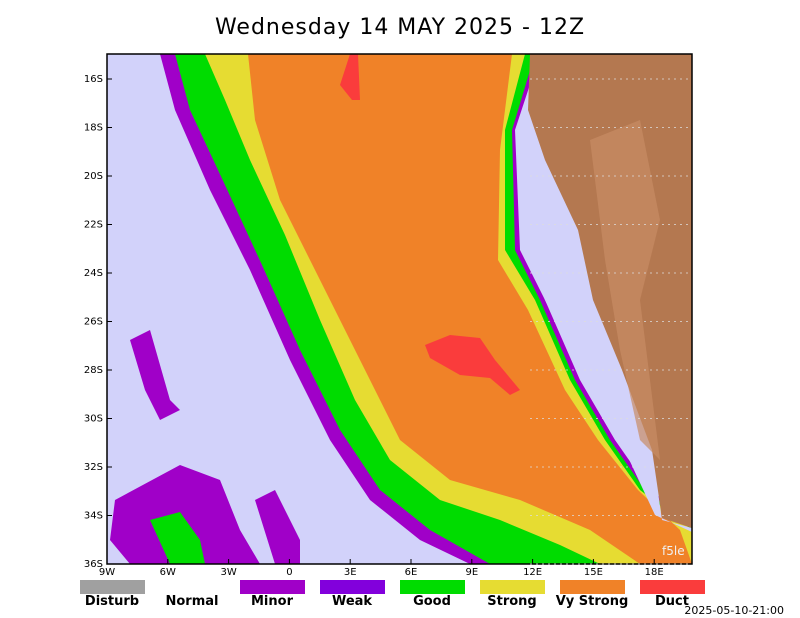 The image size is (800, 618). What do you see at coordinates (93, 564) in the screenshot?
I see `lat-label: 36S` at bounding box center [93, 564].